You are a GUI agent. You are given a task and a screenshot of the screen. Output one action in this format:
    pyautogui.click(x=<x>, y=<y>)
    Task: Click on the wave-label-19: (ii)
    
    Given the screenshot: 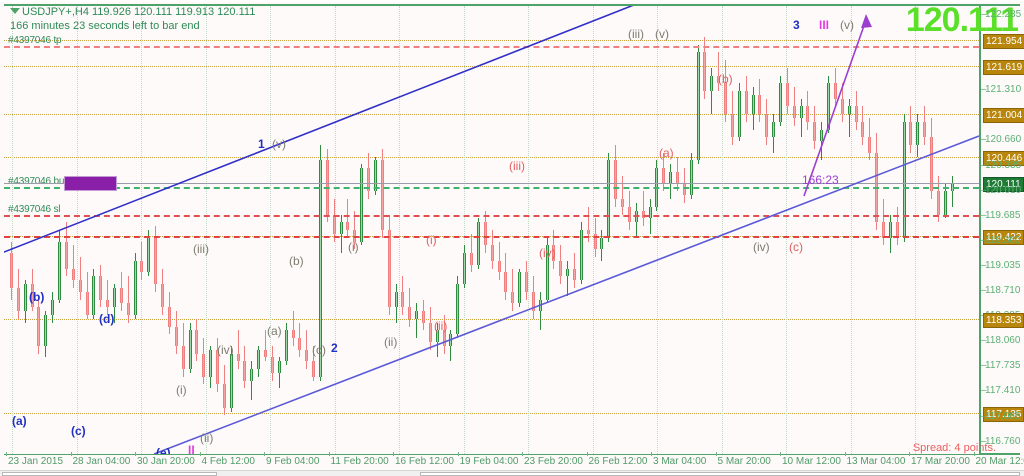 What is the action you would take?
    pyautogui.click(x=441, y=326)
    